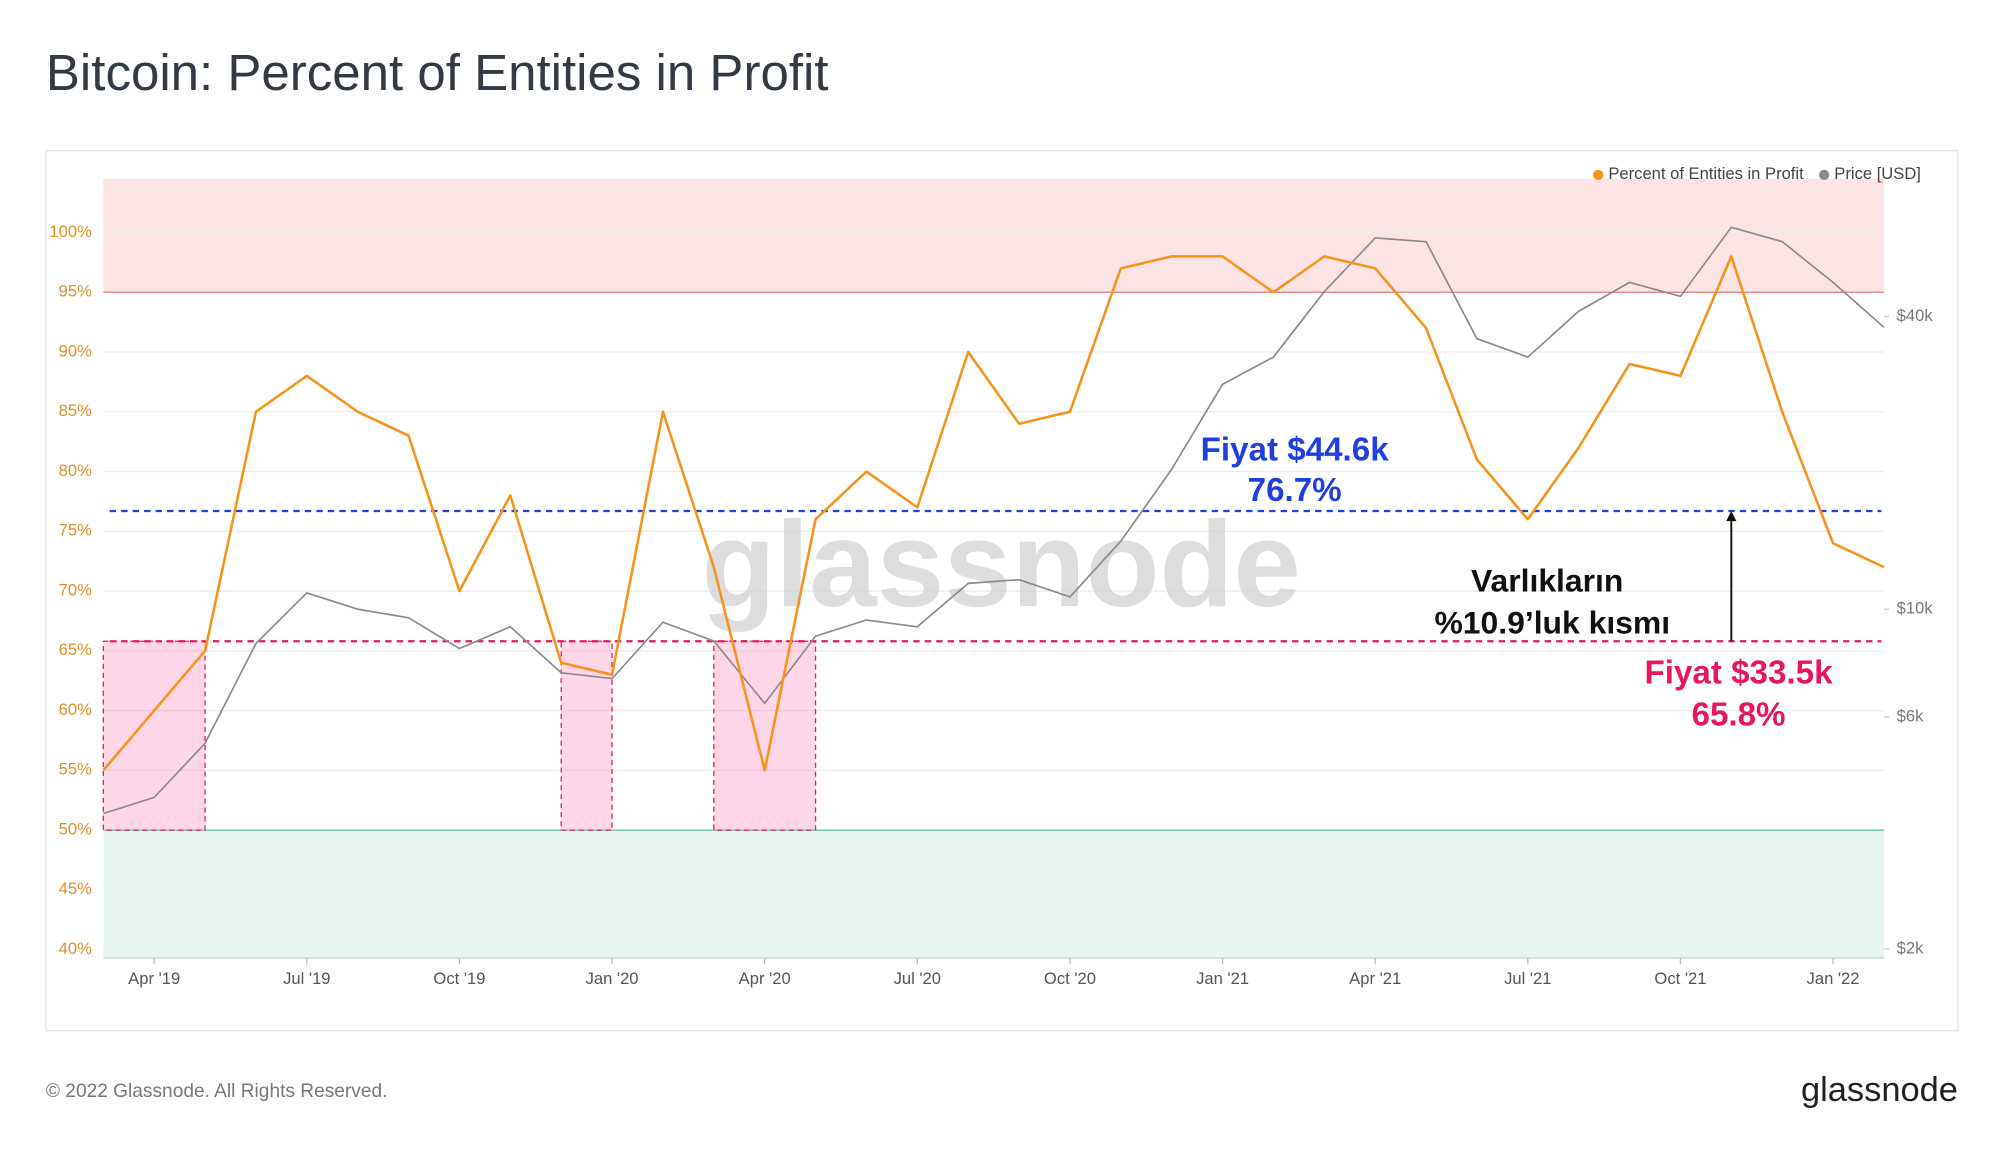  Describe the element at coordinates (1070, 978) in the screenshot. I see `x-tick-label: Oct '20` at that location.